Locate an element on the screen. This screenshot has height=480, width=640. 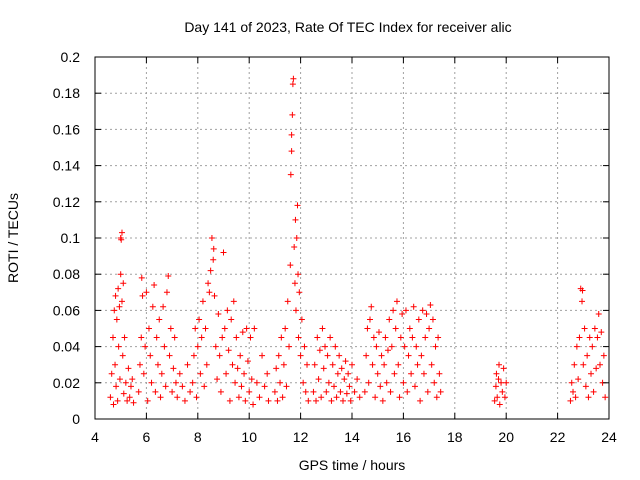
y-tick-label: 0.04 is located at coordinates (66, 347).